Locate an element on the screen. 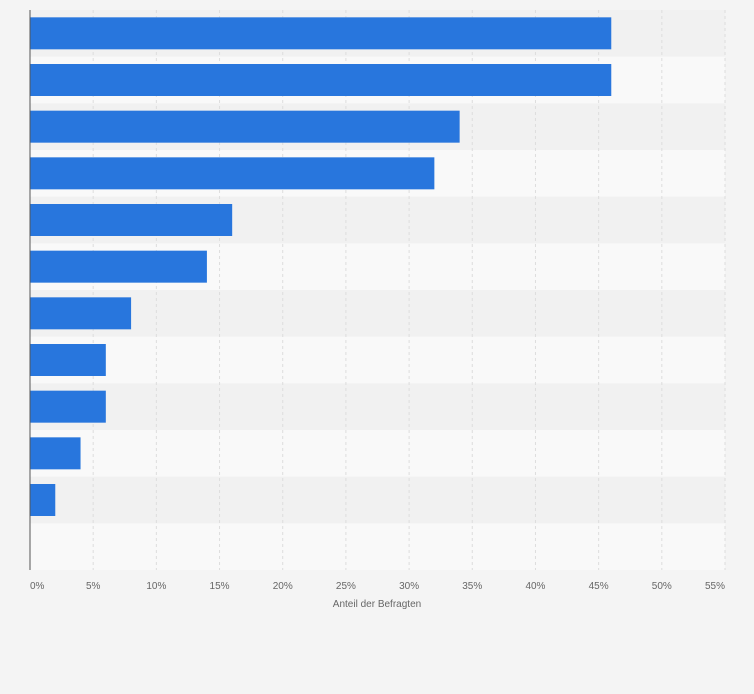 The width and height of the screenshot is (754, 694). x-tick-label: 20% is located at coordinates (283, 586).